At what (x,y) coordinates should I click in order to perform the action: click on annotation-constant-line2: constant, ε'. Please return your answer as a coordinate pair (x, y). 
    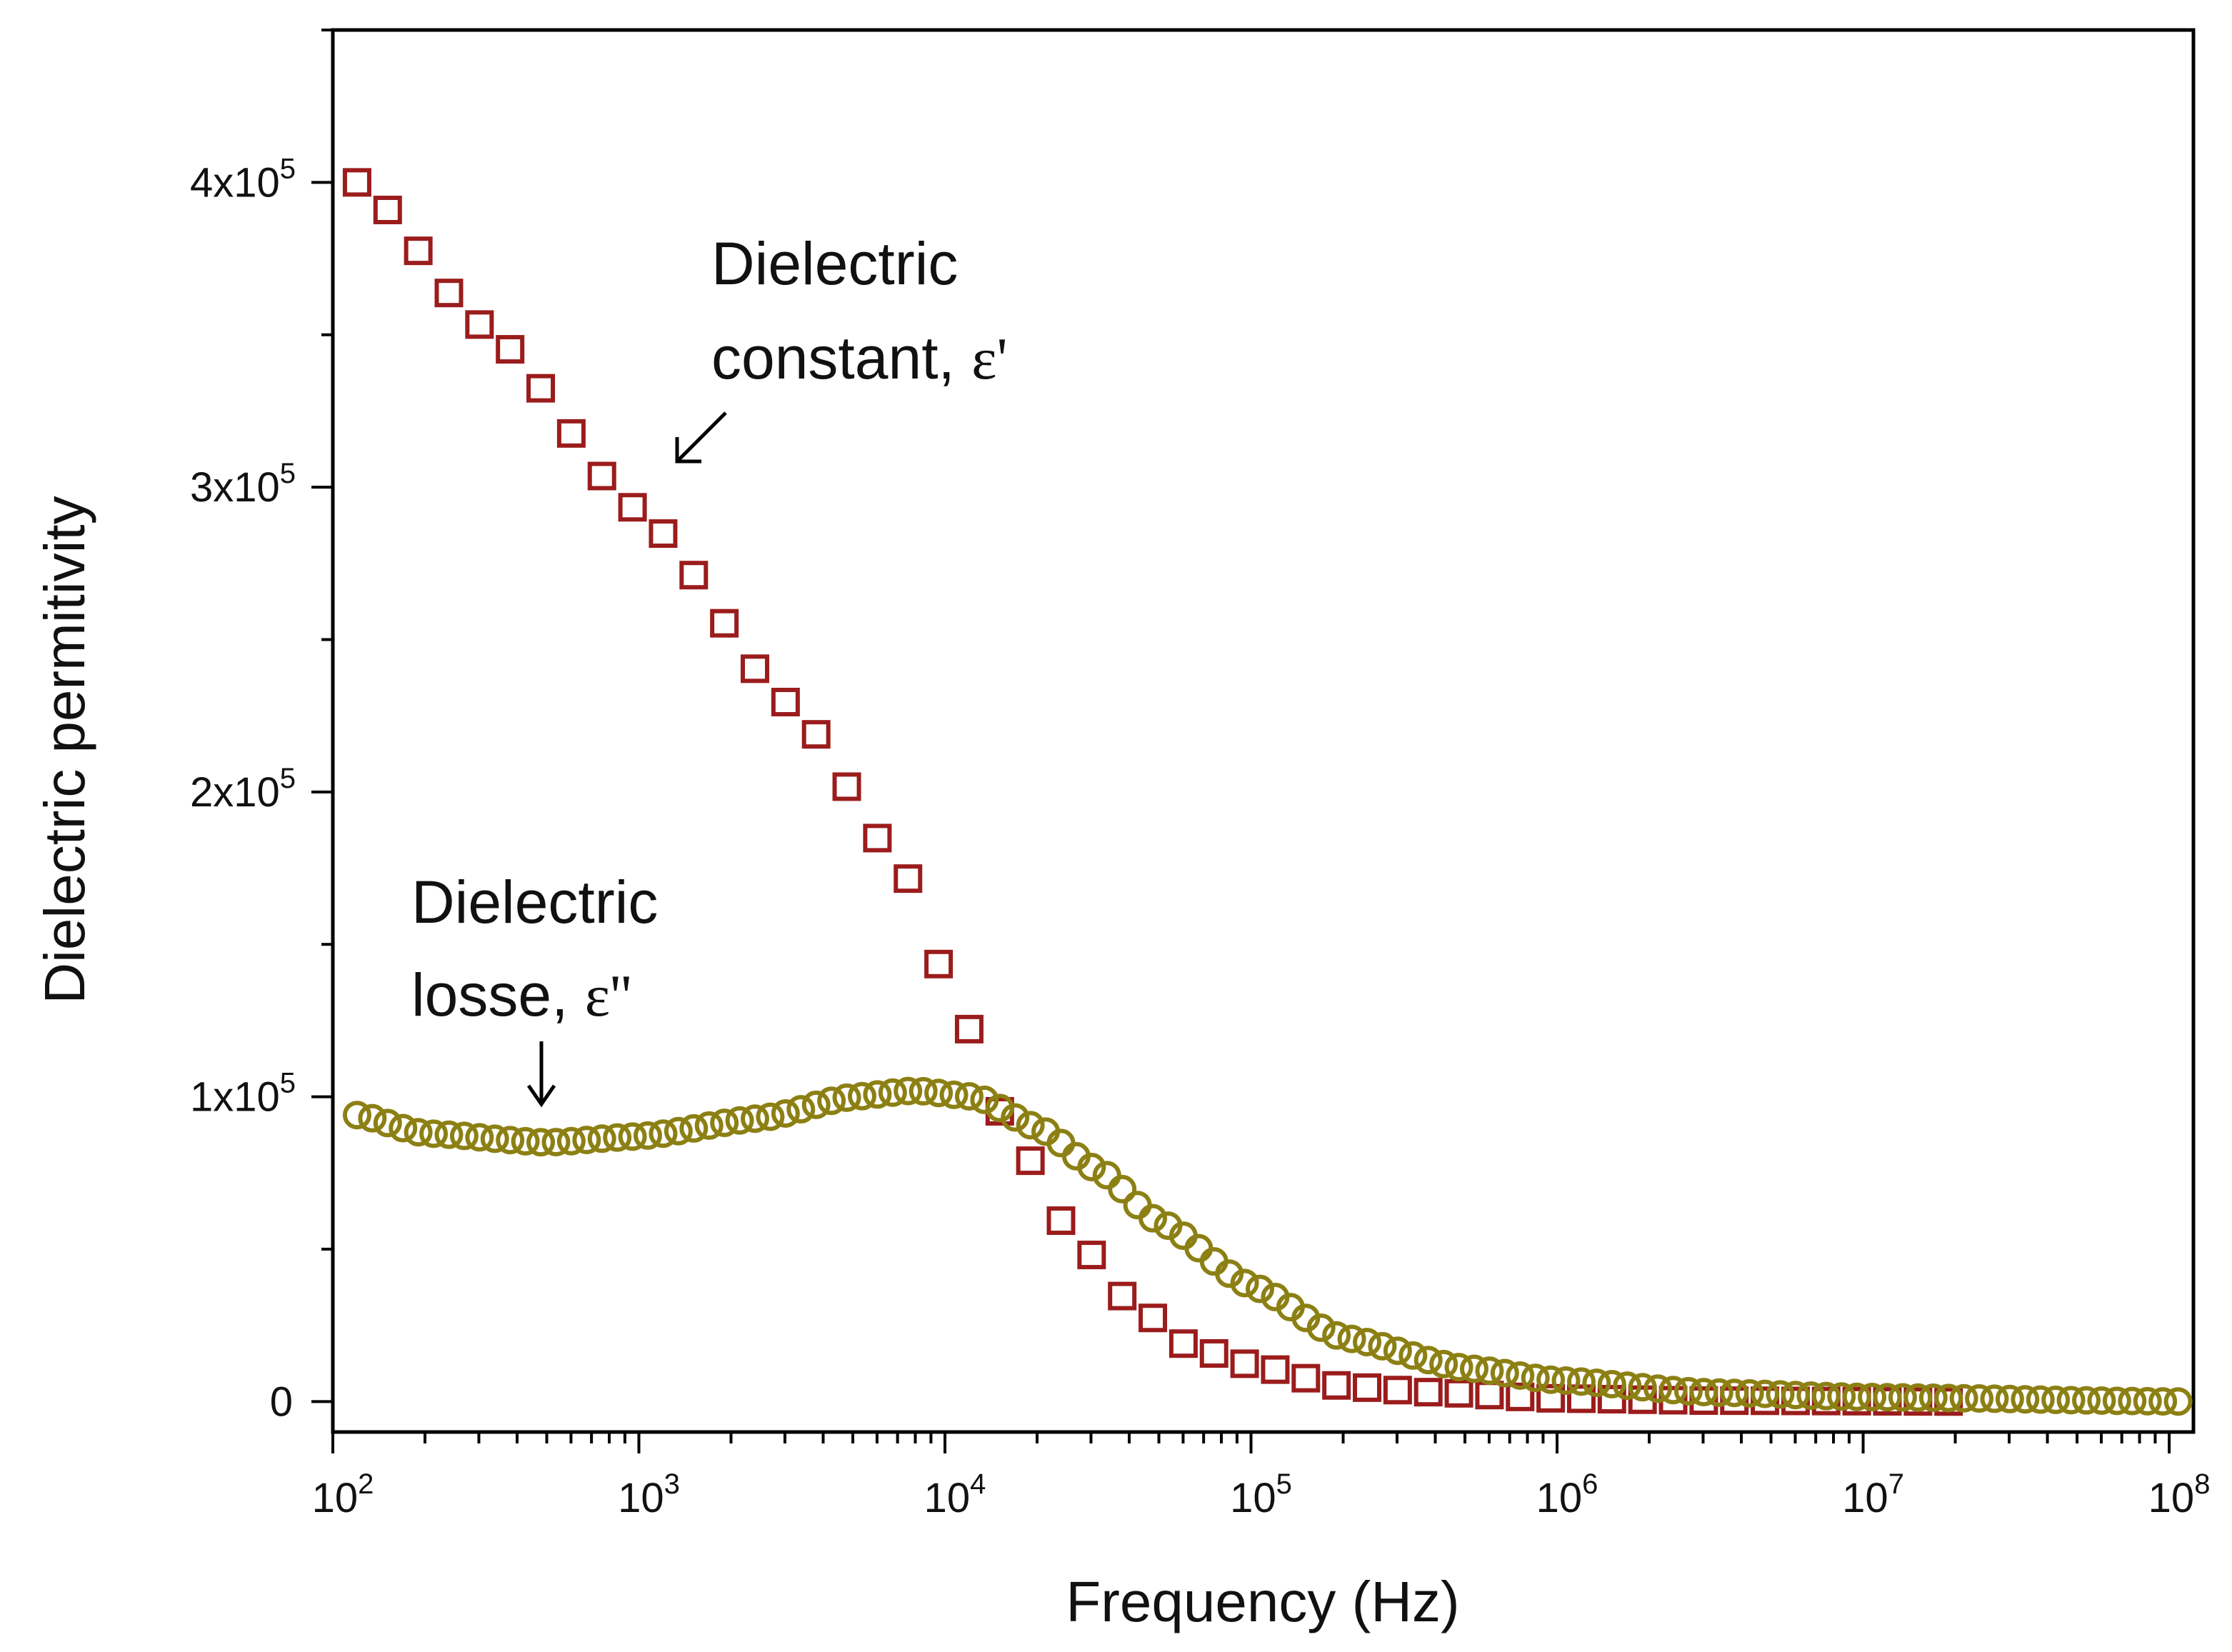
    Looking at the image, I should click on (859, 358).